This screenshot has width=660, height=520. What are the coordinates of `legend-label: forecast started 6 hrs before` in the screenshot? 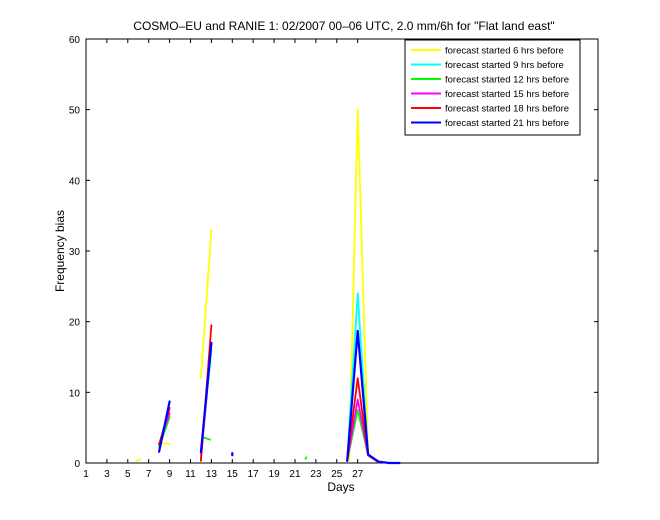 It's located at (504, 51).